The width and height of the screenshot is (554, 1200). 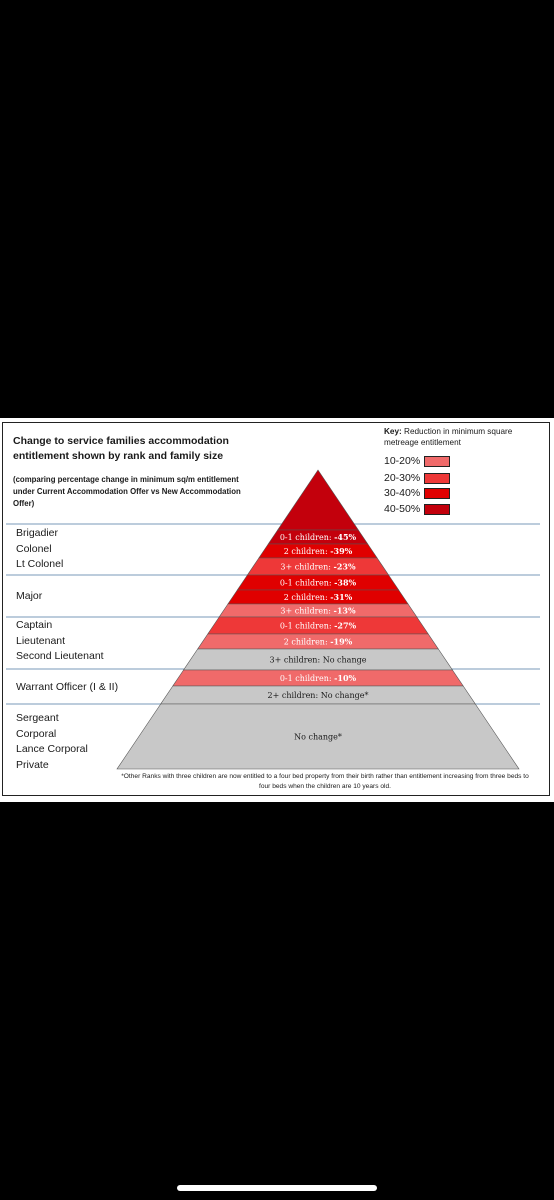 I want to click on pyramid-band, so click(x=318, y=736).